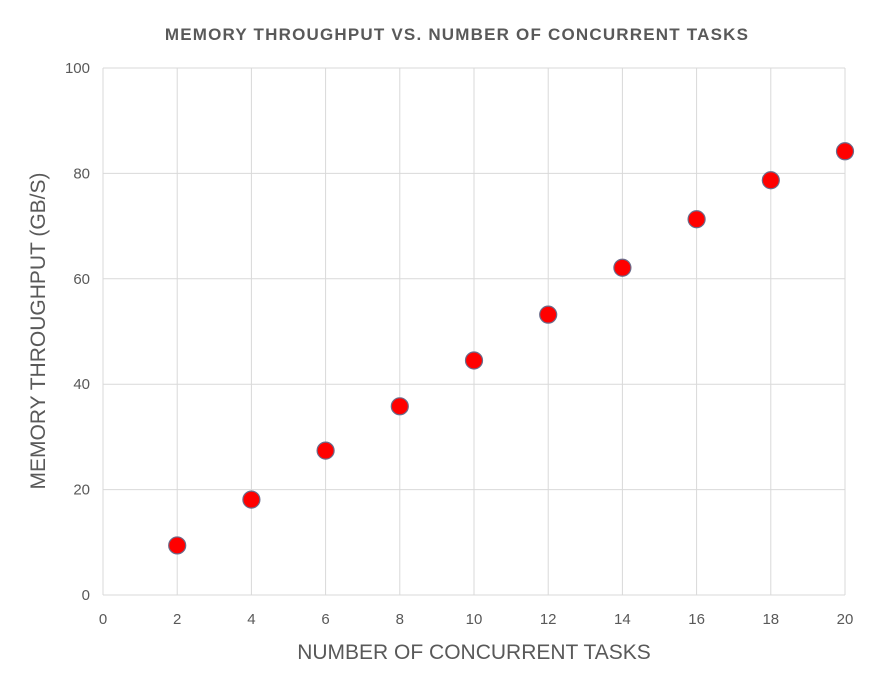  What do you see at coordinates (251, 619) in the screenshot?
I see `x-tick-label: 4` at bounding box center [251, 619].